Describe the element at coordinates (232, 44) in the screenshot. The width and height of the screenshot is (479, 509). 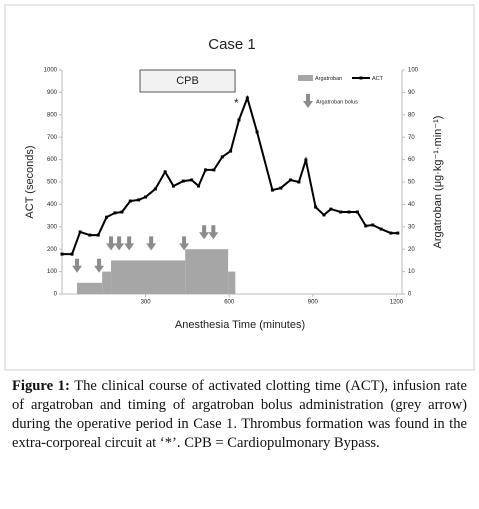
I see `chart-title: Case 1` at that location.